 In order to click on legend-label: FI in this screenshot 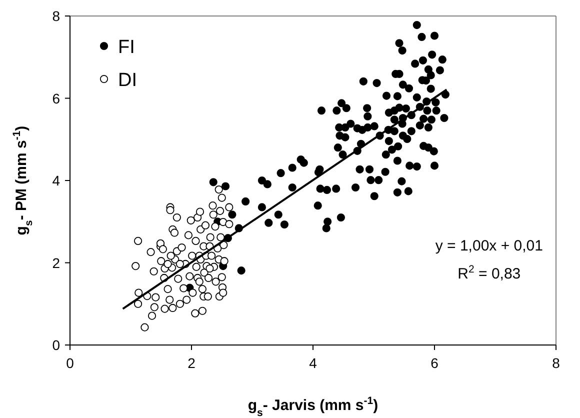, I will do `click(126, 47)`.